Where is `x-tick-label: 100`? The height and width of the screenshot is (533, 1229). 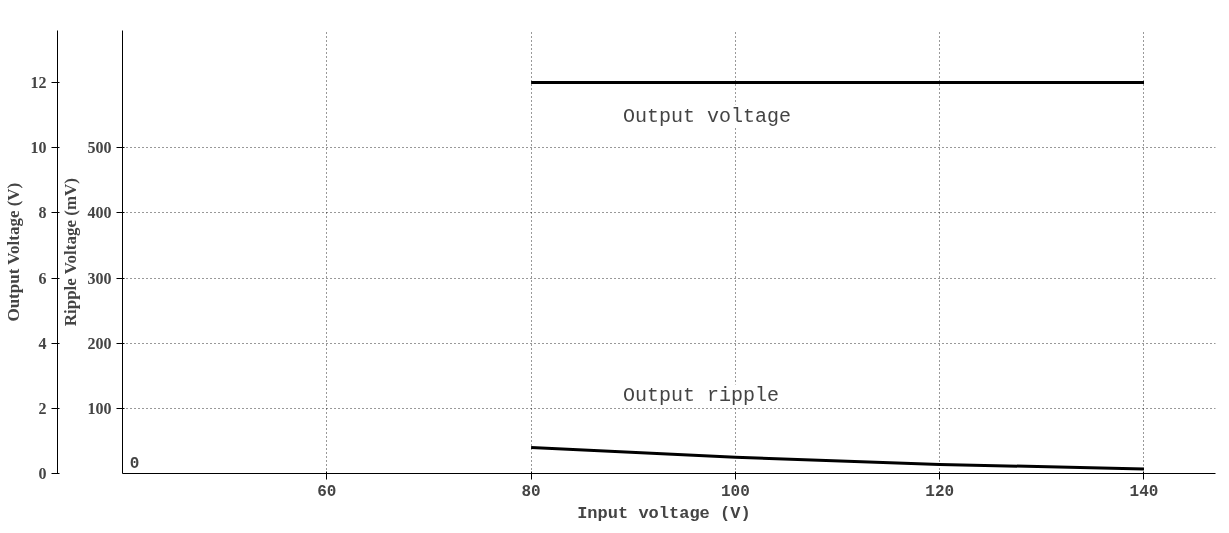
x-tick-label: 100 is located at coordinates (735, 491).